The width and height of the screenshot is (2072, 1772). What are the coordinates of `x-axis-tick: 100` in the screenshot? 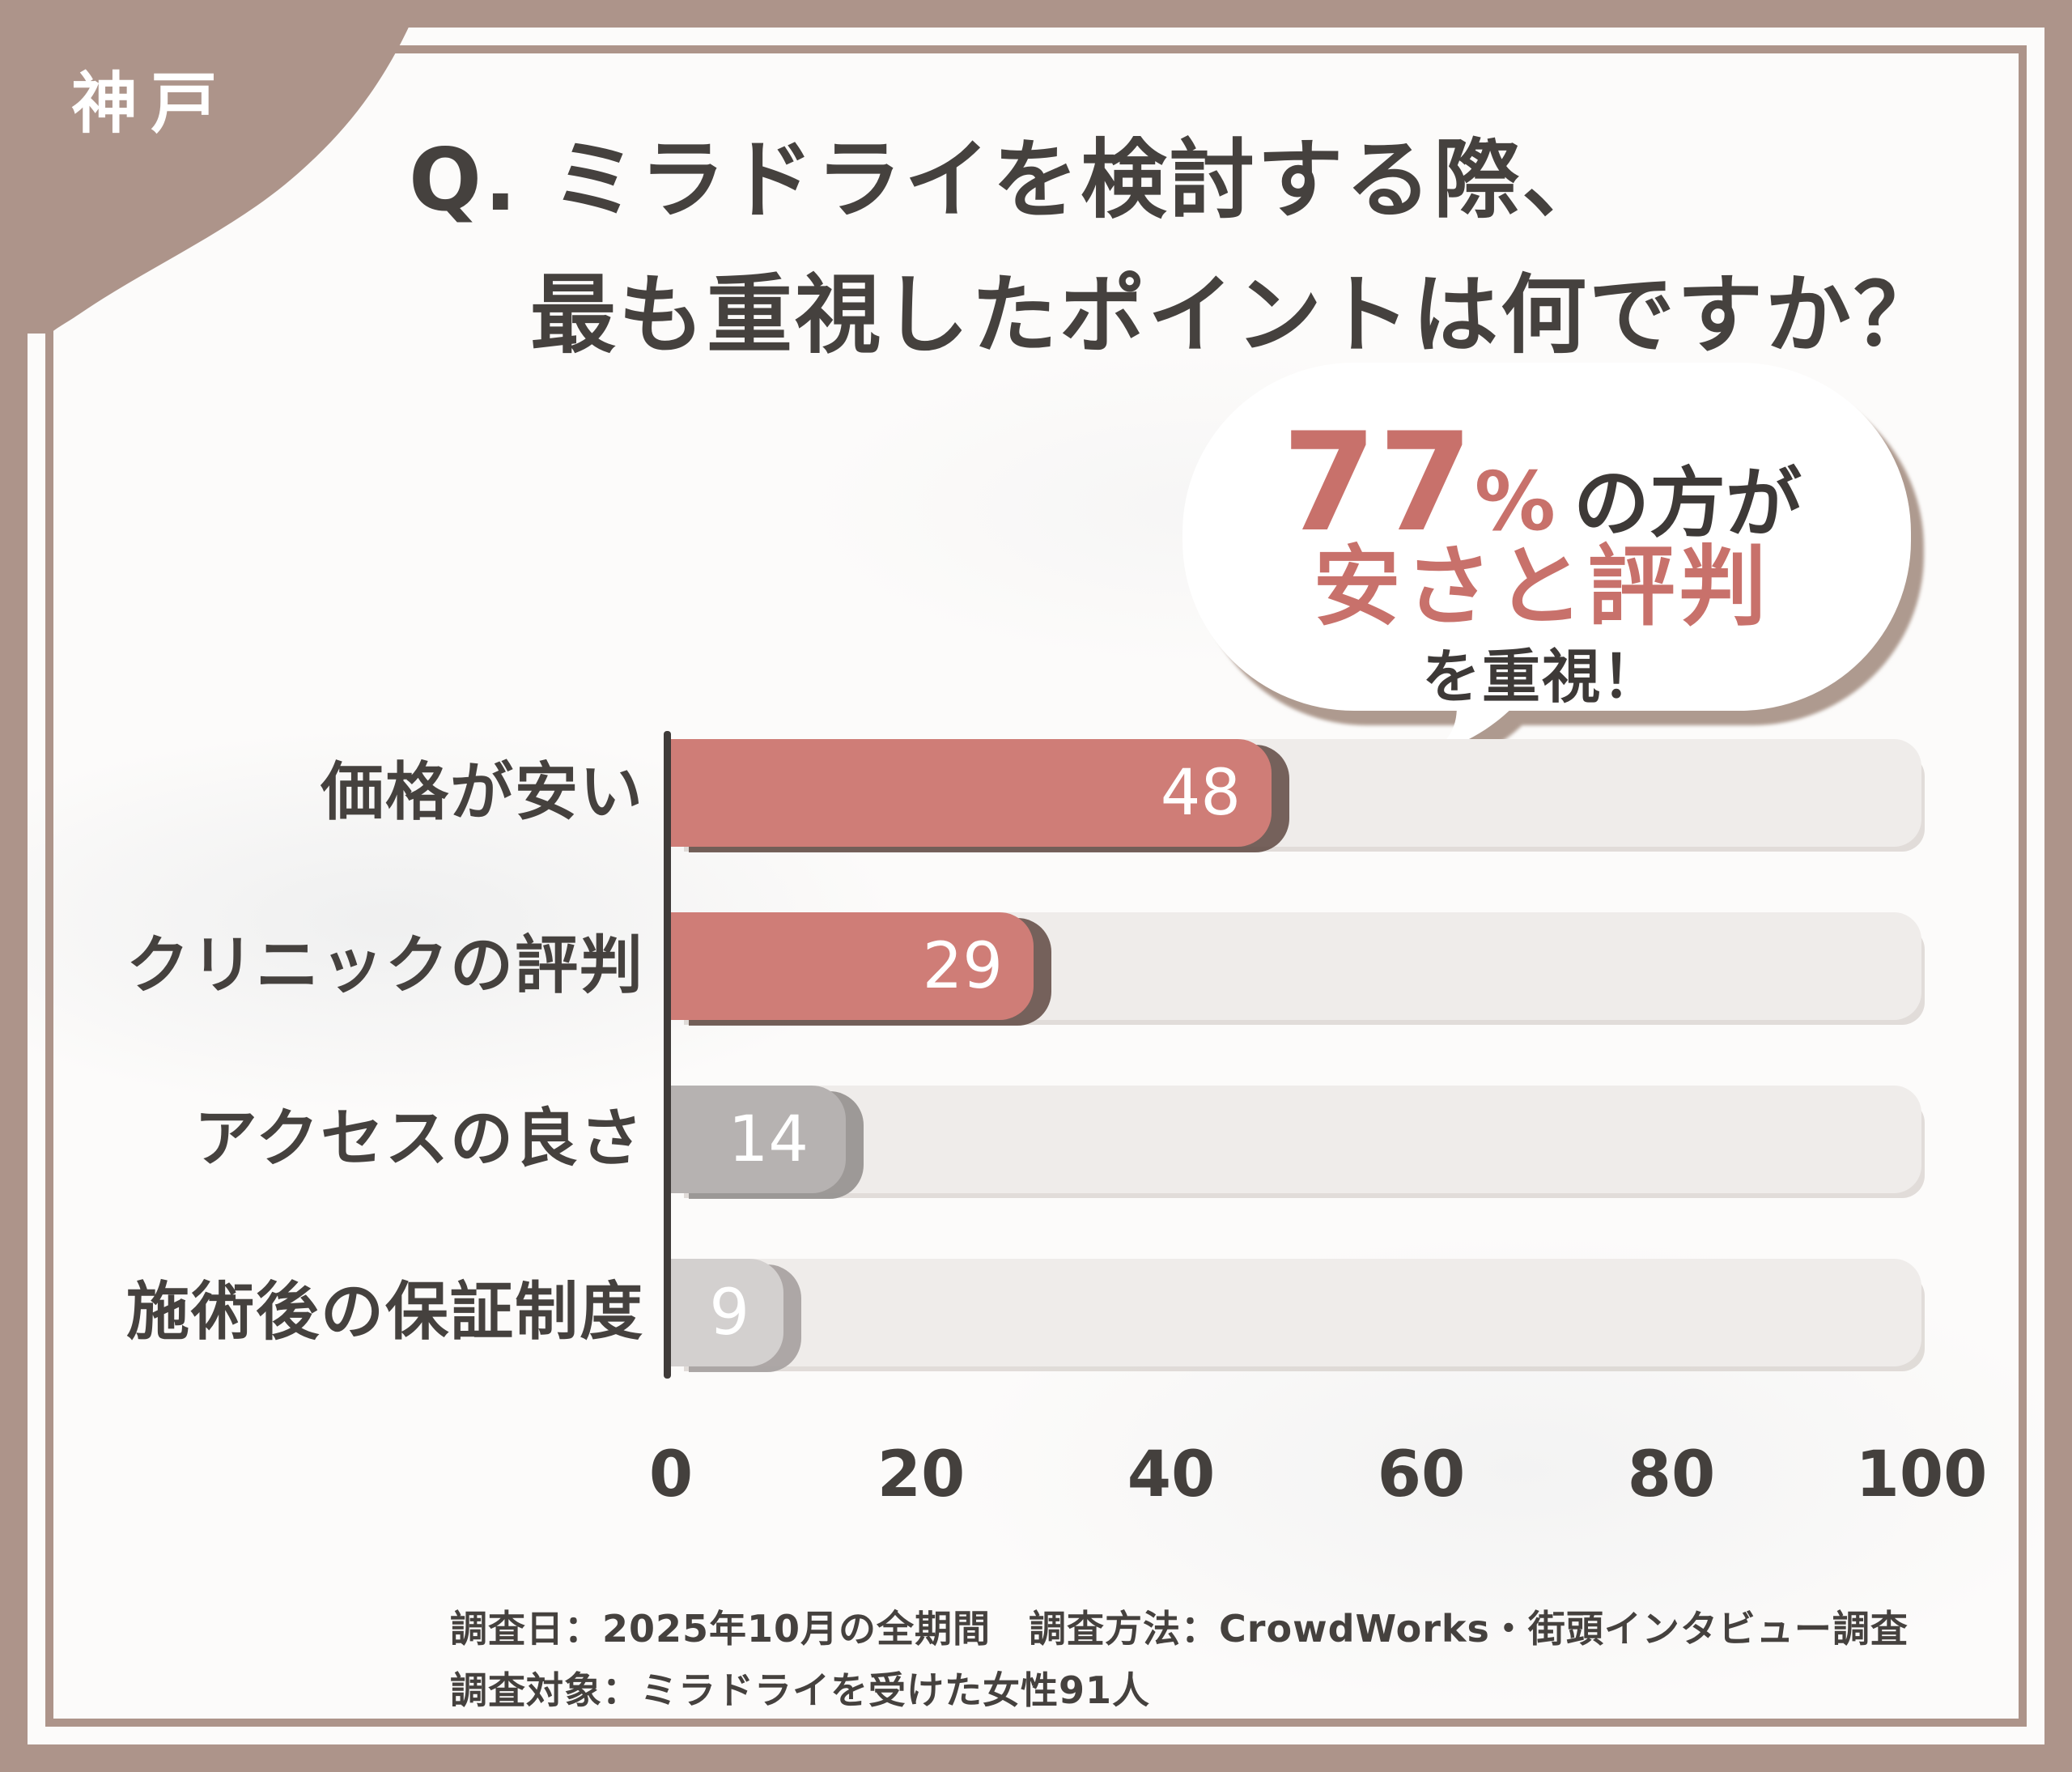 It's located at (1921, 1475).